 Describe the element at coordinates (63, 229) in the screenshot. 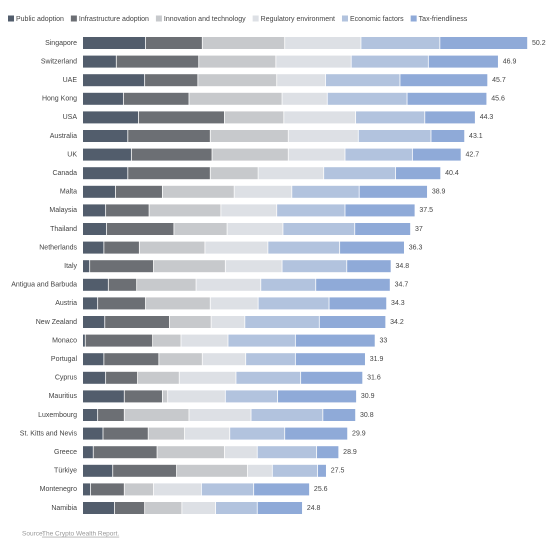

I see `y-tick-label: Thailand` at that location.